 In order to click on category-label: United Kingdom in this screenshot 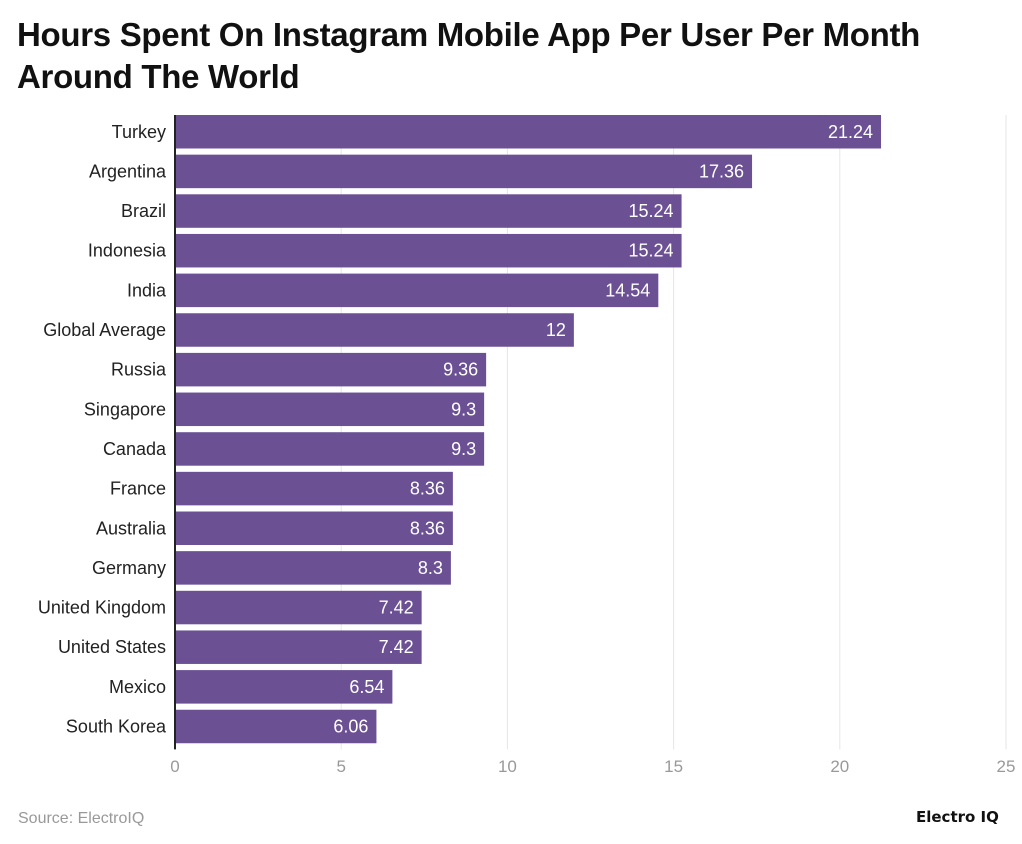, I will do `click(102, 608)`.